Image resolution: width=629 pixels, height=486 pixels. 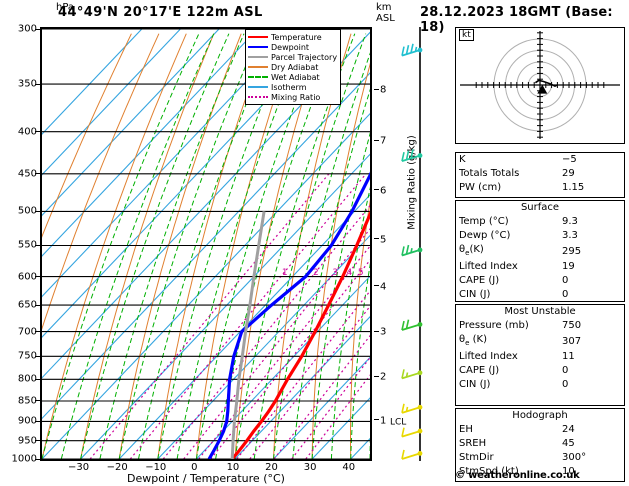 What do you see at coordinates (568, 356) in the screenshot?
I see `row-value: 11` at bounding box center [568, 356].